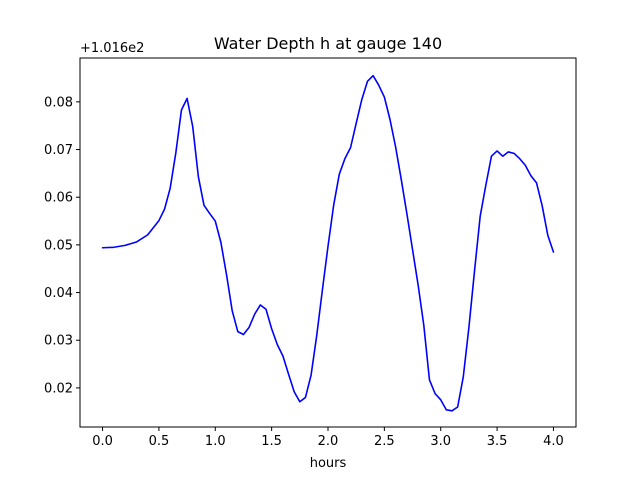 The width and height of the screenshot is (640, 480). What do you see at coordinates (58, 102) in the screenshot?
I see `y-tick-label-6: 0.08` at bounding box center [58, 102].